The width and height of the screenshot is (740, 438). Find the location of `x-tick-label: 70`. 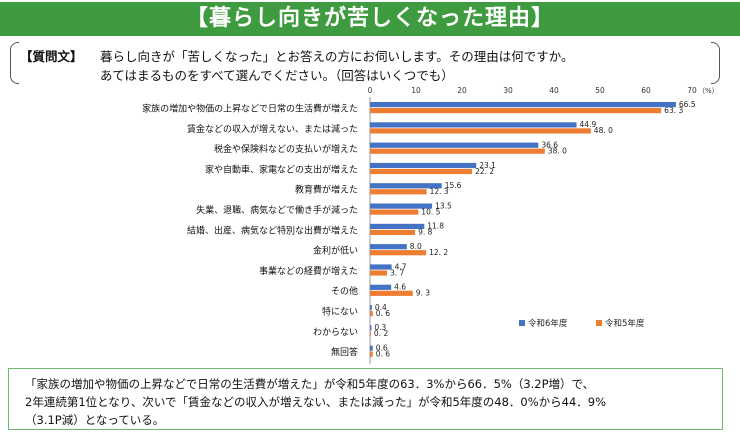

x-tick-label: 70 is located at coordinates (692, 90).